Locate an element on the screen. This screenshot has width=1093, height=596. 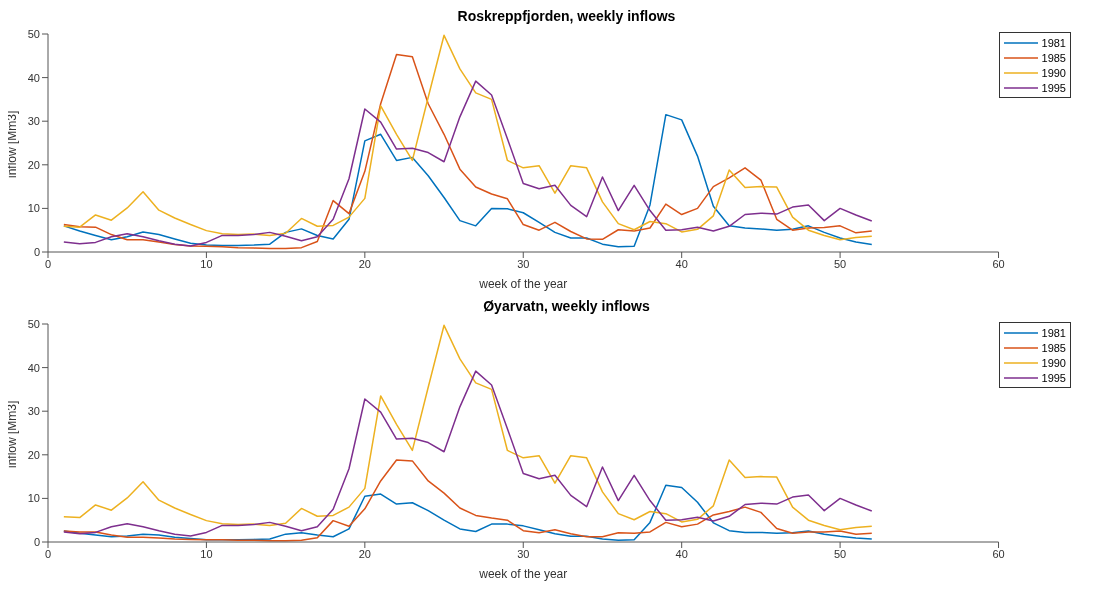
line-series is located at coordinates (468, 500).